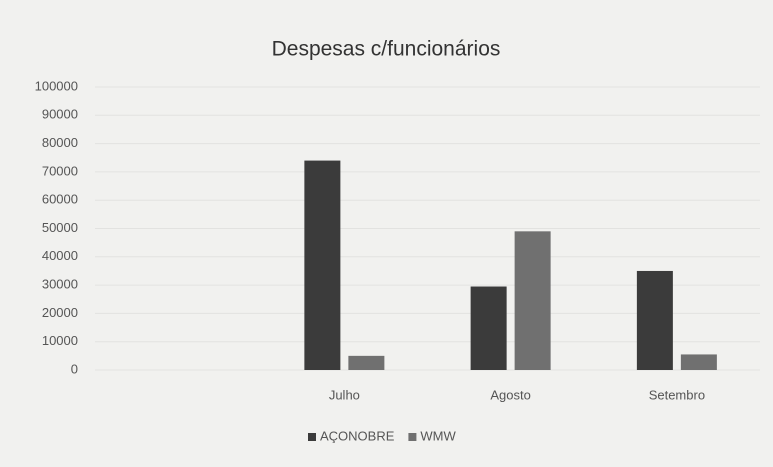  I want to click on y-tick-label: 20000, so click(60, 312).